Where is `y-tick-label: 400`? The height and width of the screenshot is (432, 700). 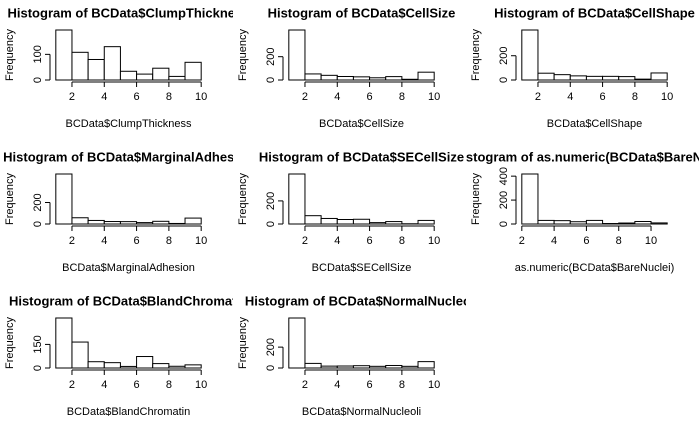
y-tick-label: 400 is located at coordinates (504, 176).